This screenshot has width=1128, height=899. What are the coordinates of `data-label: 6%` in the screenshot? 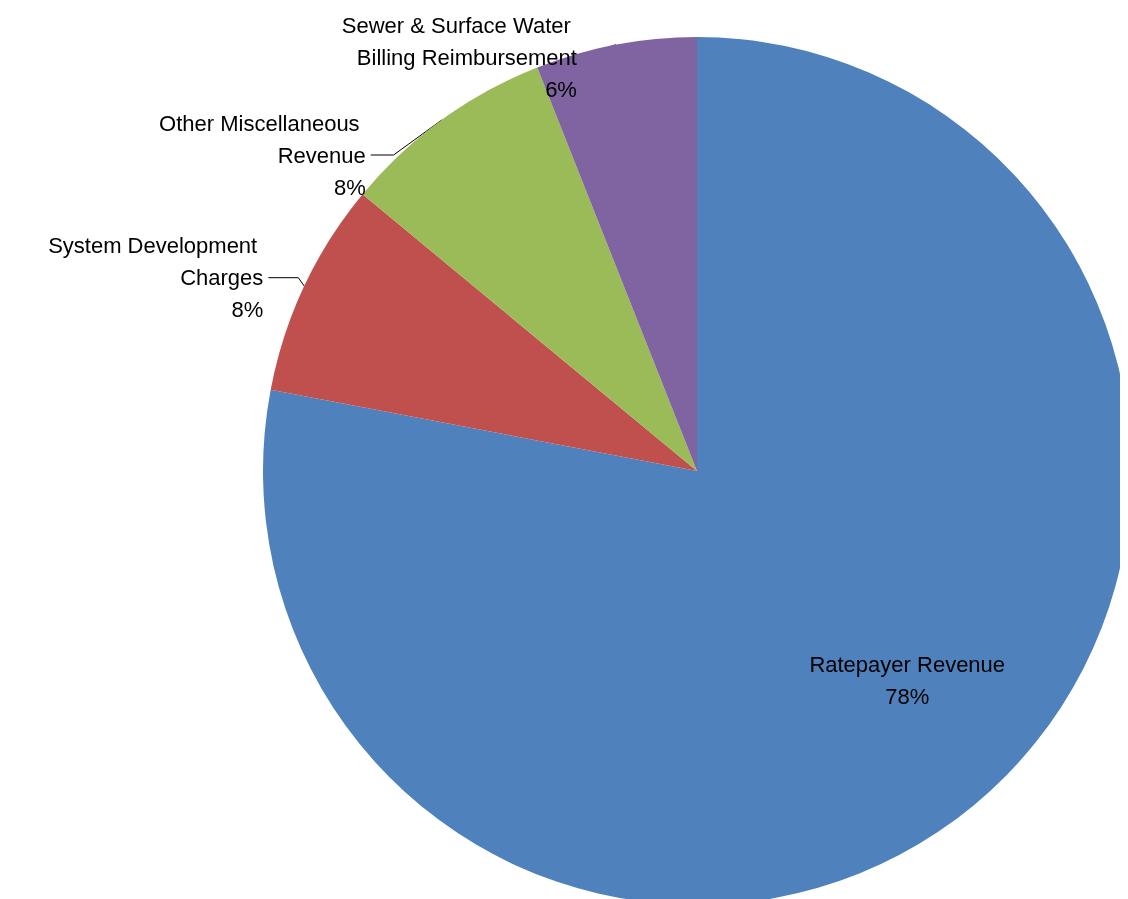 It's located at (561, 89).